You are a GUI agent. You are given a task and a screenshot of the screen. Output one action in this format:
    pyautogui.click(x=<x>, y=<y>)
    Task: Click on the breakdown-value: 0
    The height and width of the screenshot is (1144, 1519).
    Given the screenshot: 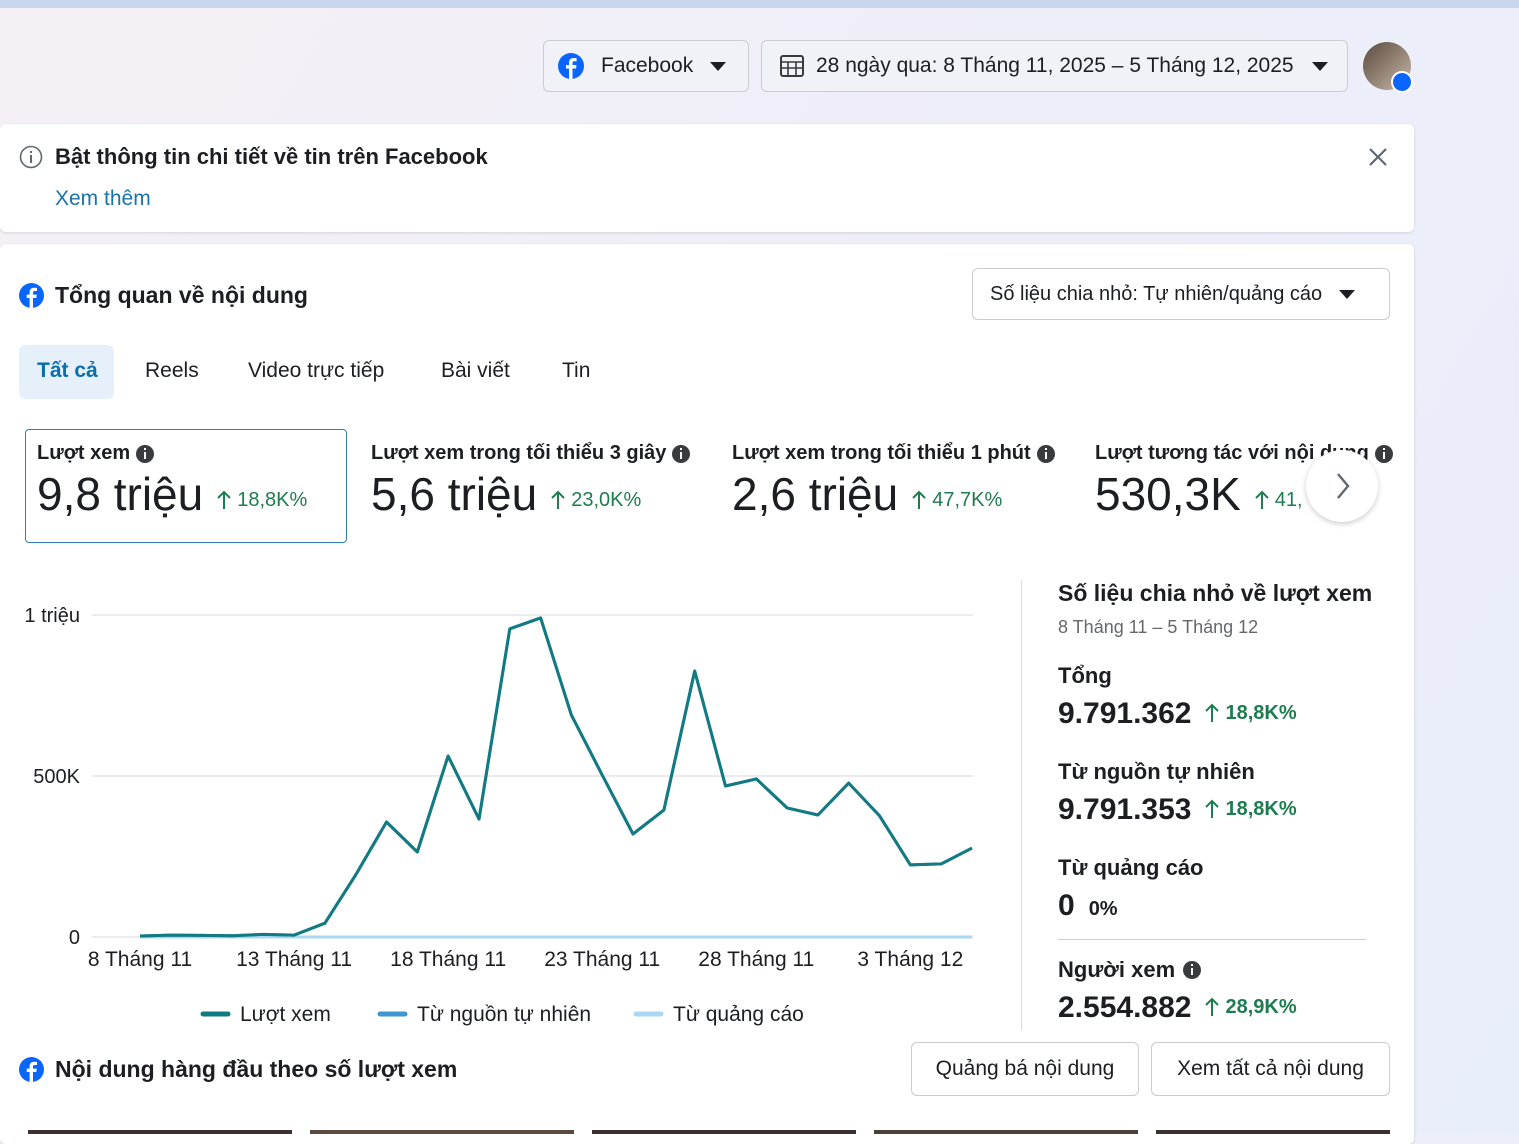 What is the action you would take?
    pyautogui.click(x=1066, y=906)
    